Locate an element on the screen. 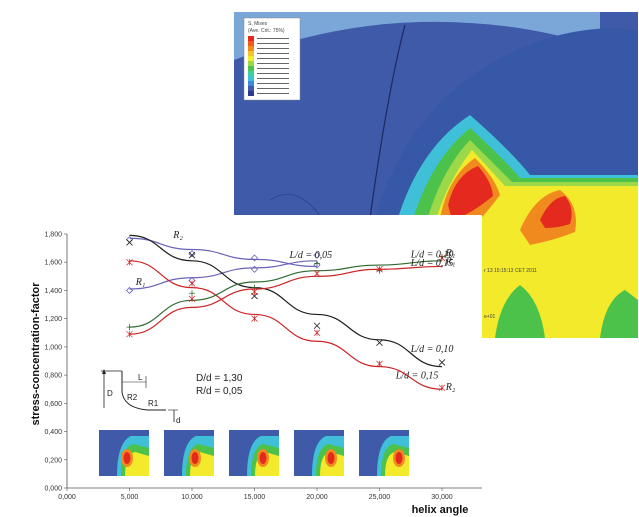 The image size is (639, 517). x-axis-label: helix angle is located at coordinates (440, 510).